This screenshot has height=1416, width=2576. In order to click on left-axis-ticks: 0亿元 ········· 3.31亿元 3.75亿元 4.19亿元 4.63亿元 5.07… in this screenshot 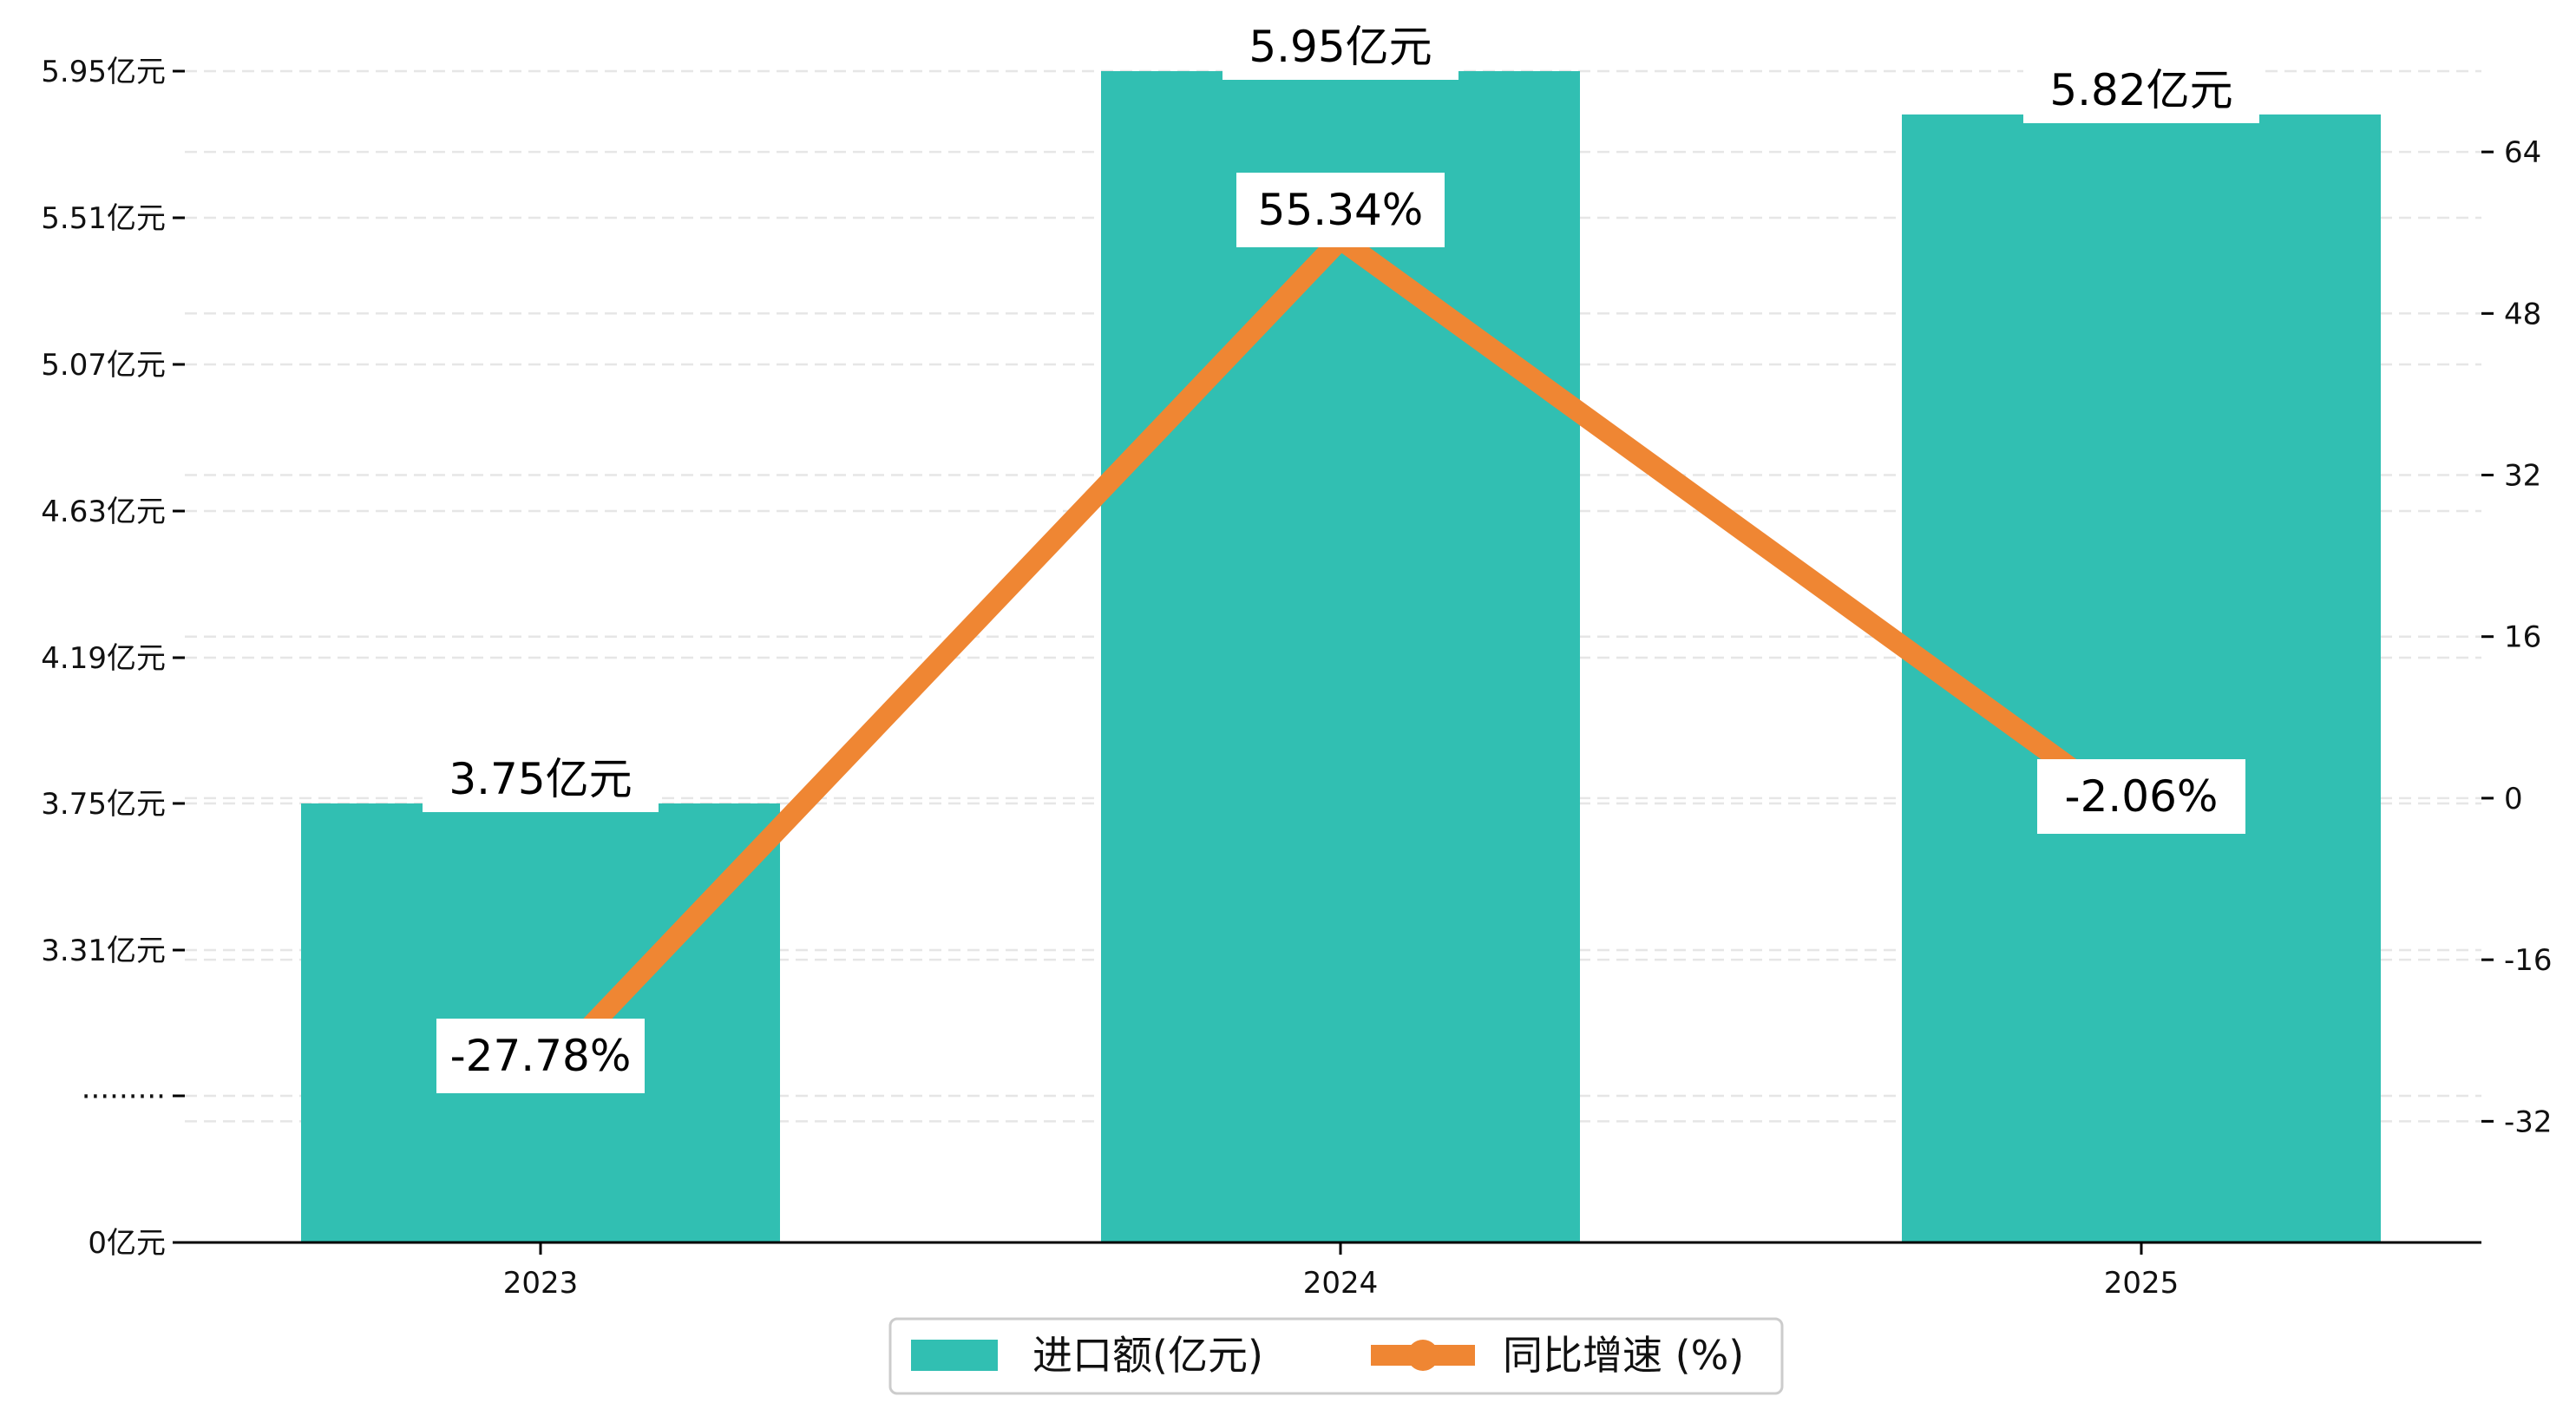, I will do `click(113, 658)`.